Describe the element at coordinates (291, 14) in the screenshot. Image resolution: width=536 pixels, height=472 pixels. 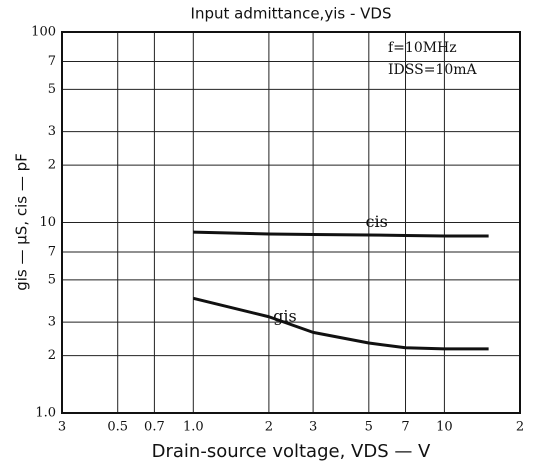
I see `chart-title: Input admittance,yis - VDS` at that location.